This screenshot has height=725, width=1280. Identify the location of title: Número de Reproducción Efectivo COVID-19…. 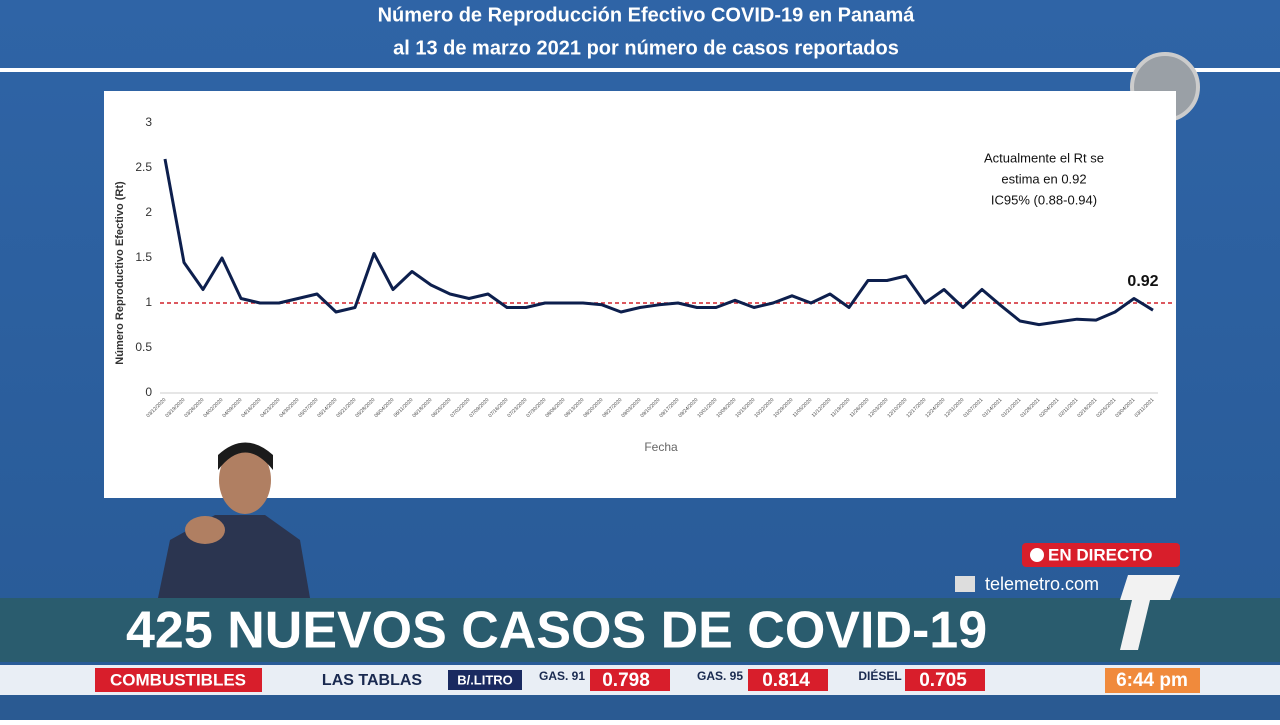
(647, 15).